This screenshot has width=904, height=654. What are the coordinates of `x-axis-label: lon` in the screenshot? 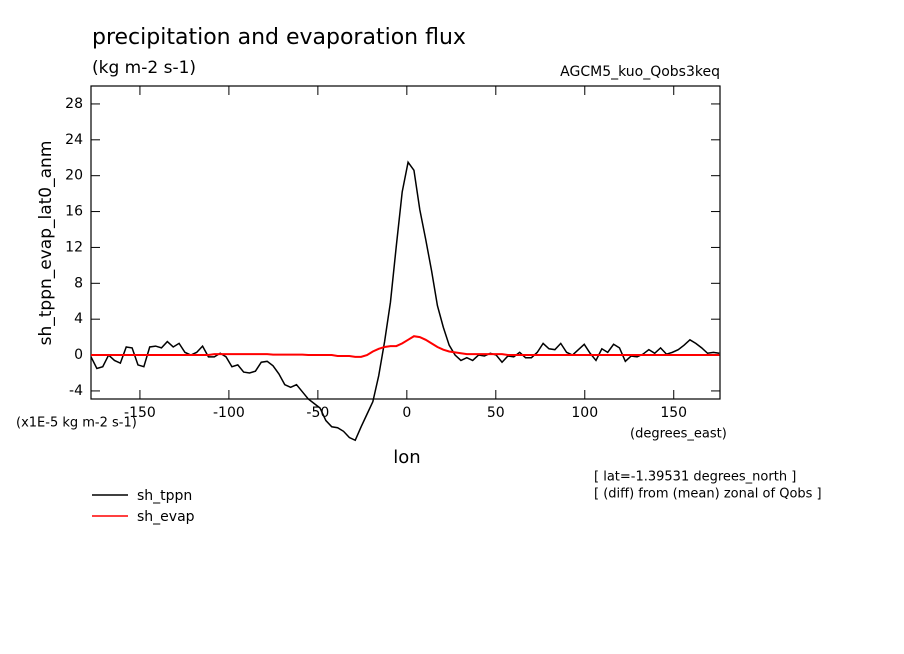 It's located at (406, 457).